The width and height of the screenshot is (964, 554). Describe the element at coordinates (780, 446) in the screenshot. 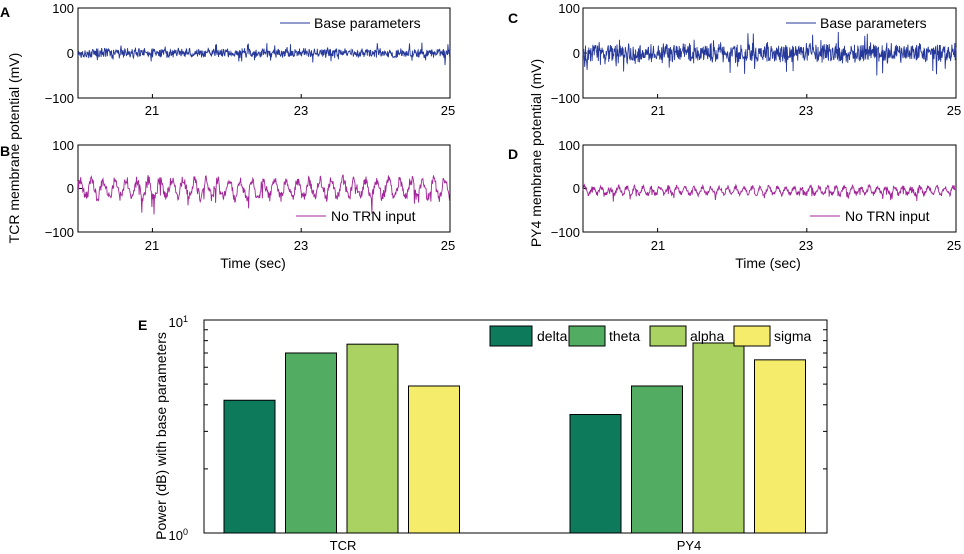

I see `bar-py4-sigma` at that location.